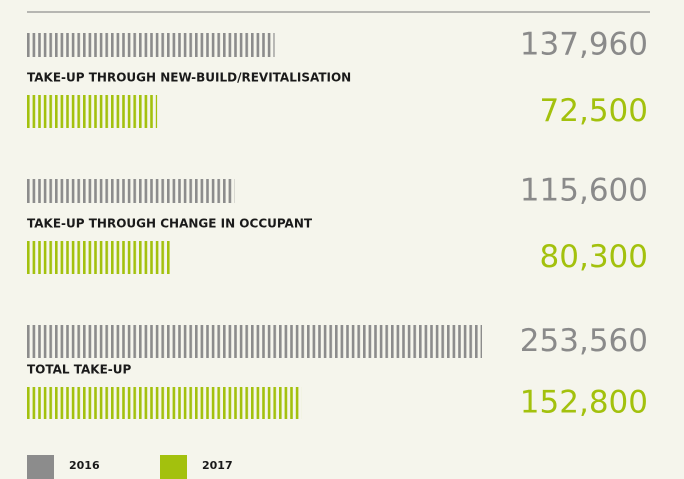 Image resolution: width=684 pixels, height=479 pixels. I want to click on legend-label: 2016, so click(84, 465).